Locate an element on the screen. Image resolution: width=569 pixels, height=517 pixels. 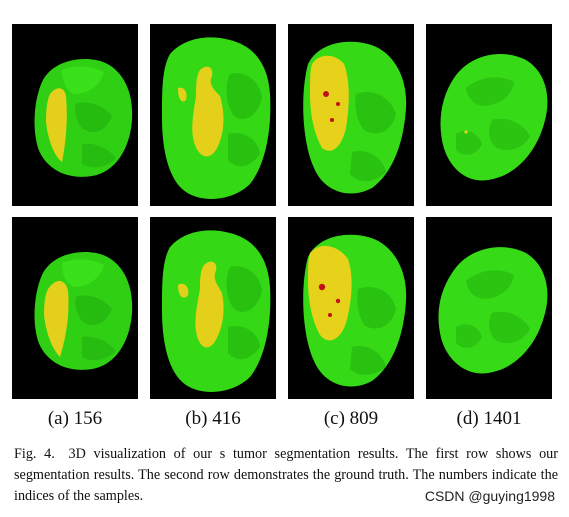
render-809-segmentation is located at coordinates (351, 115).